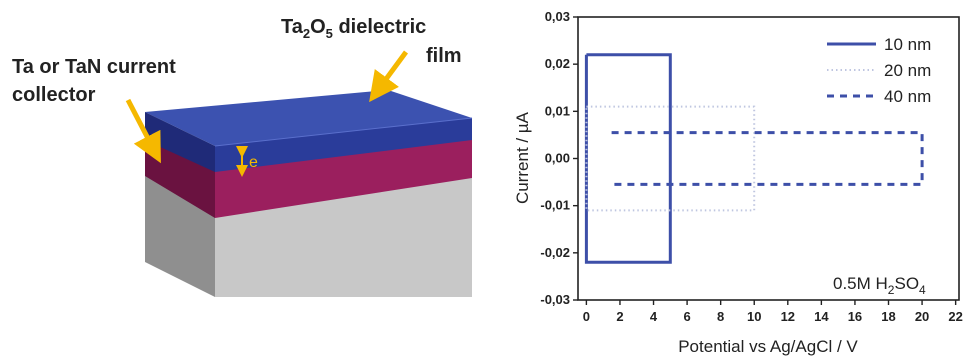 This screenshot has height=360, width=971. Describe the element at coordinates (955, 316) in the screenshot. I see `x-tick-label: 22` at that location.